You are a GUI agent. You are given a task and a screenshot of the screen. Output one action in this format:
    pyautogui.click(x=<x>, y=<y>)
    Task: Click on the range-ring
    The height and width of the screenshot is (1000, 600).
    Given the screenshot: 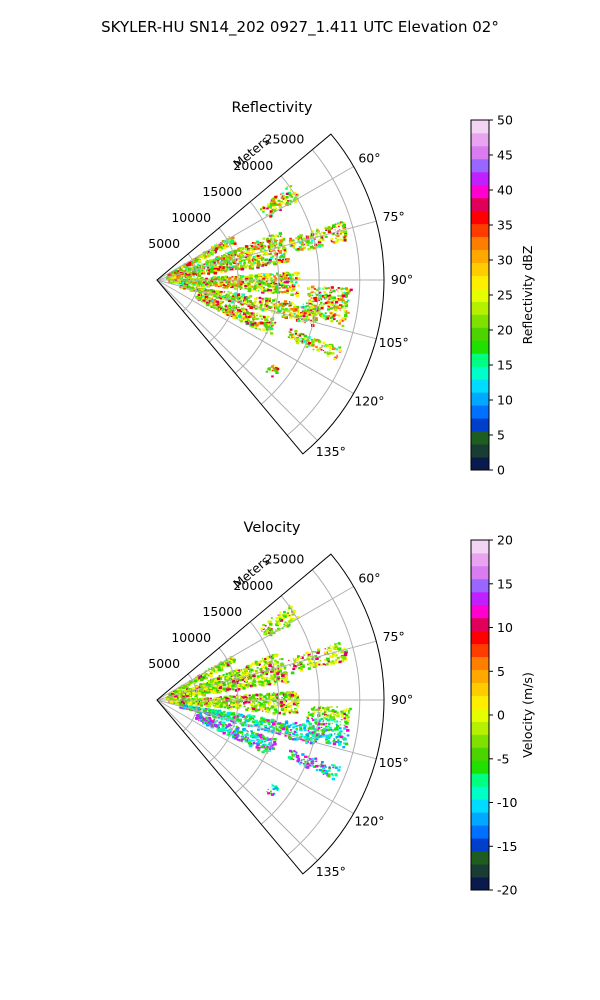 What is the action you would take?
    pyautogui.click(x=290, y=290)
    